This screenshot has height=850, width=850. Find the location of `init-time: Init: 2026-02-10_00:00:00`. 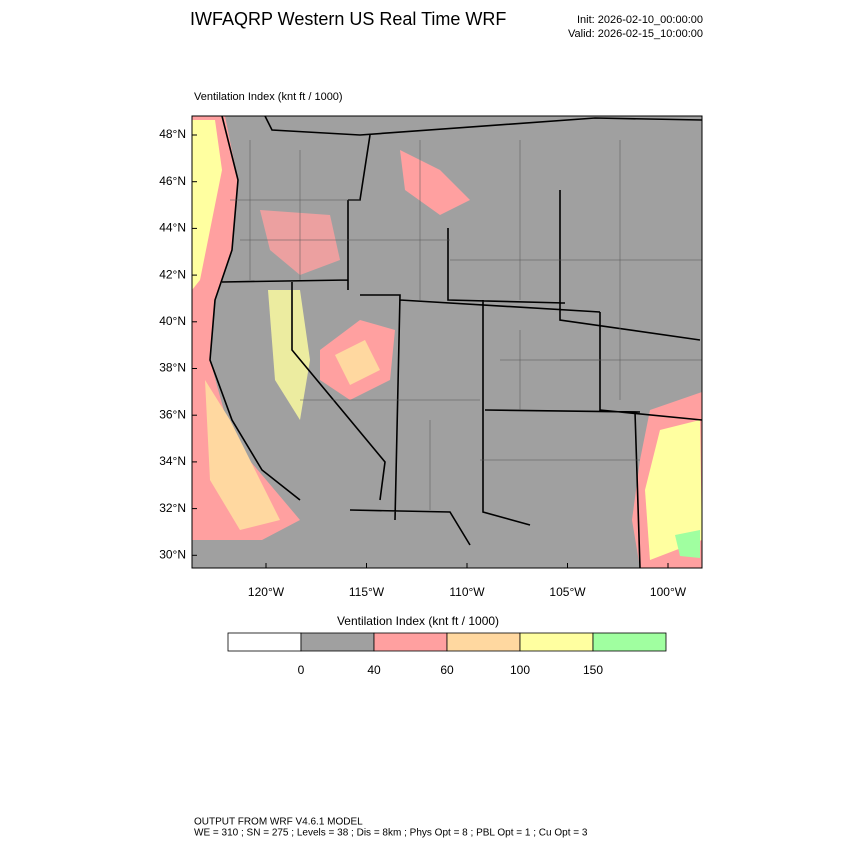

init-time: Init: 2026-02-10_00:00:00 is located at coordinates (640, 20).